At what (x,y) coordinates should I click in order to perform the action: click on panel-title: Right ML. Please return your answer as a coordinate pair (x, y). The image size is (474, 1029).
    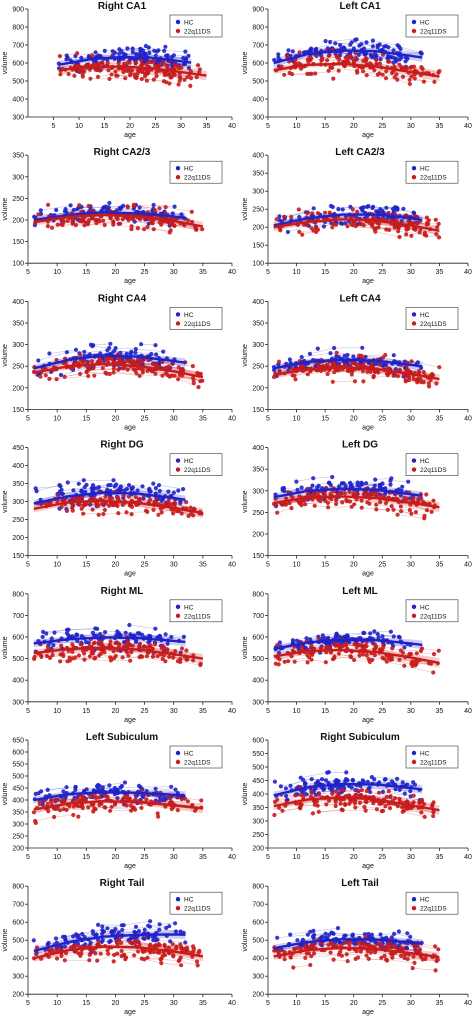
    Looking at the image, I should click on (122, 591).